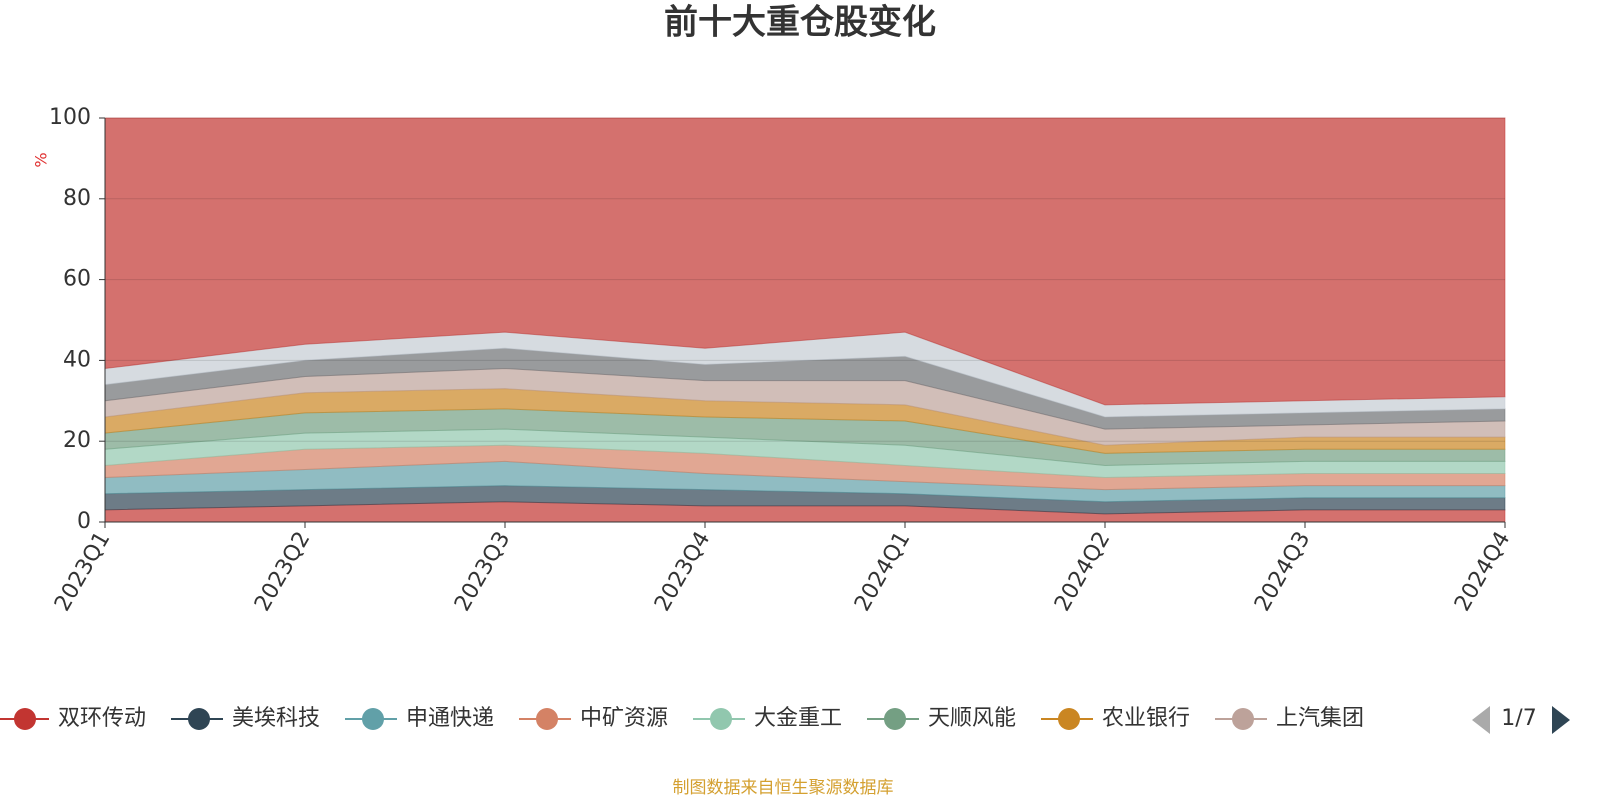 The image size is (1600, 804). What do you see at coordinates (77, 359) in the screenshot?
I see `y-tick-label: 40` at bounding box center [77, 359].